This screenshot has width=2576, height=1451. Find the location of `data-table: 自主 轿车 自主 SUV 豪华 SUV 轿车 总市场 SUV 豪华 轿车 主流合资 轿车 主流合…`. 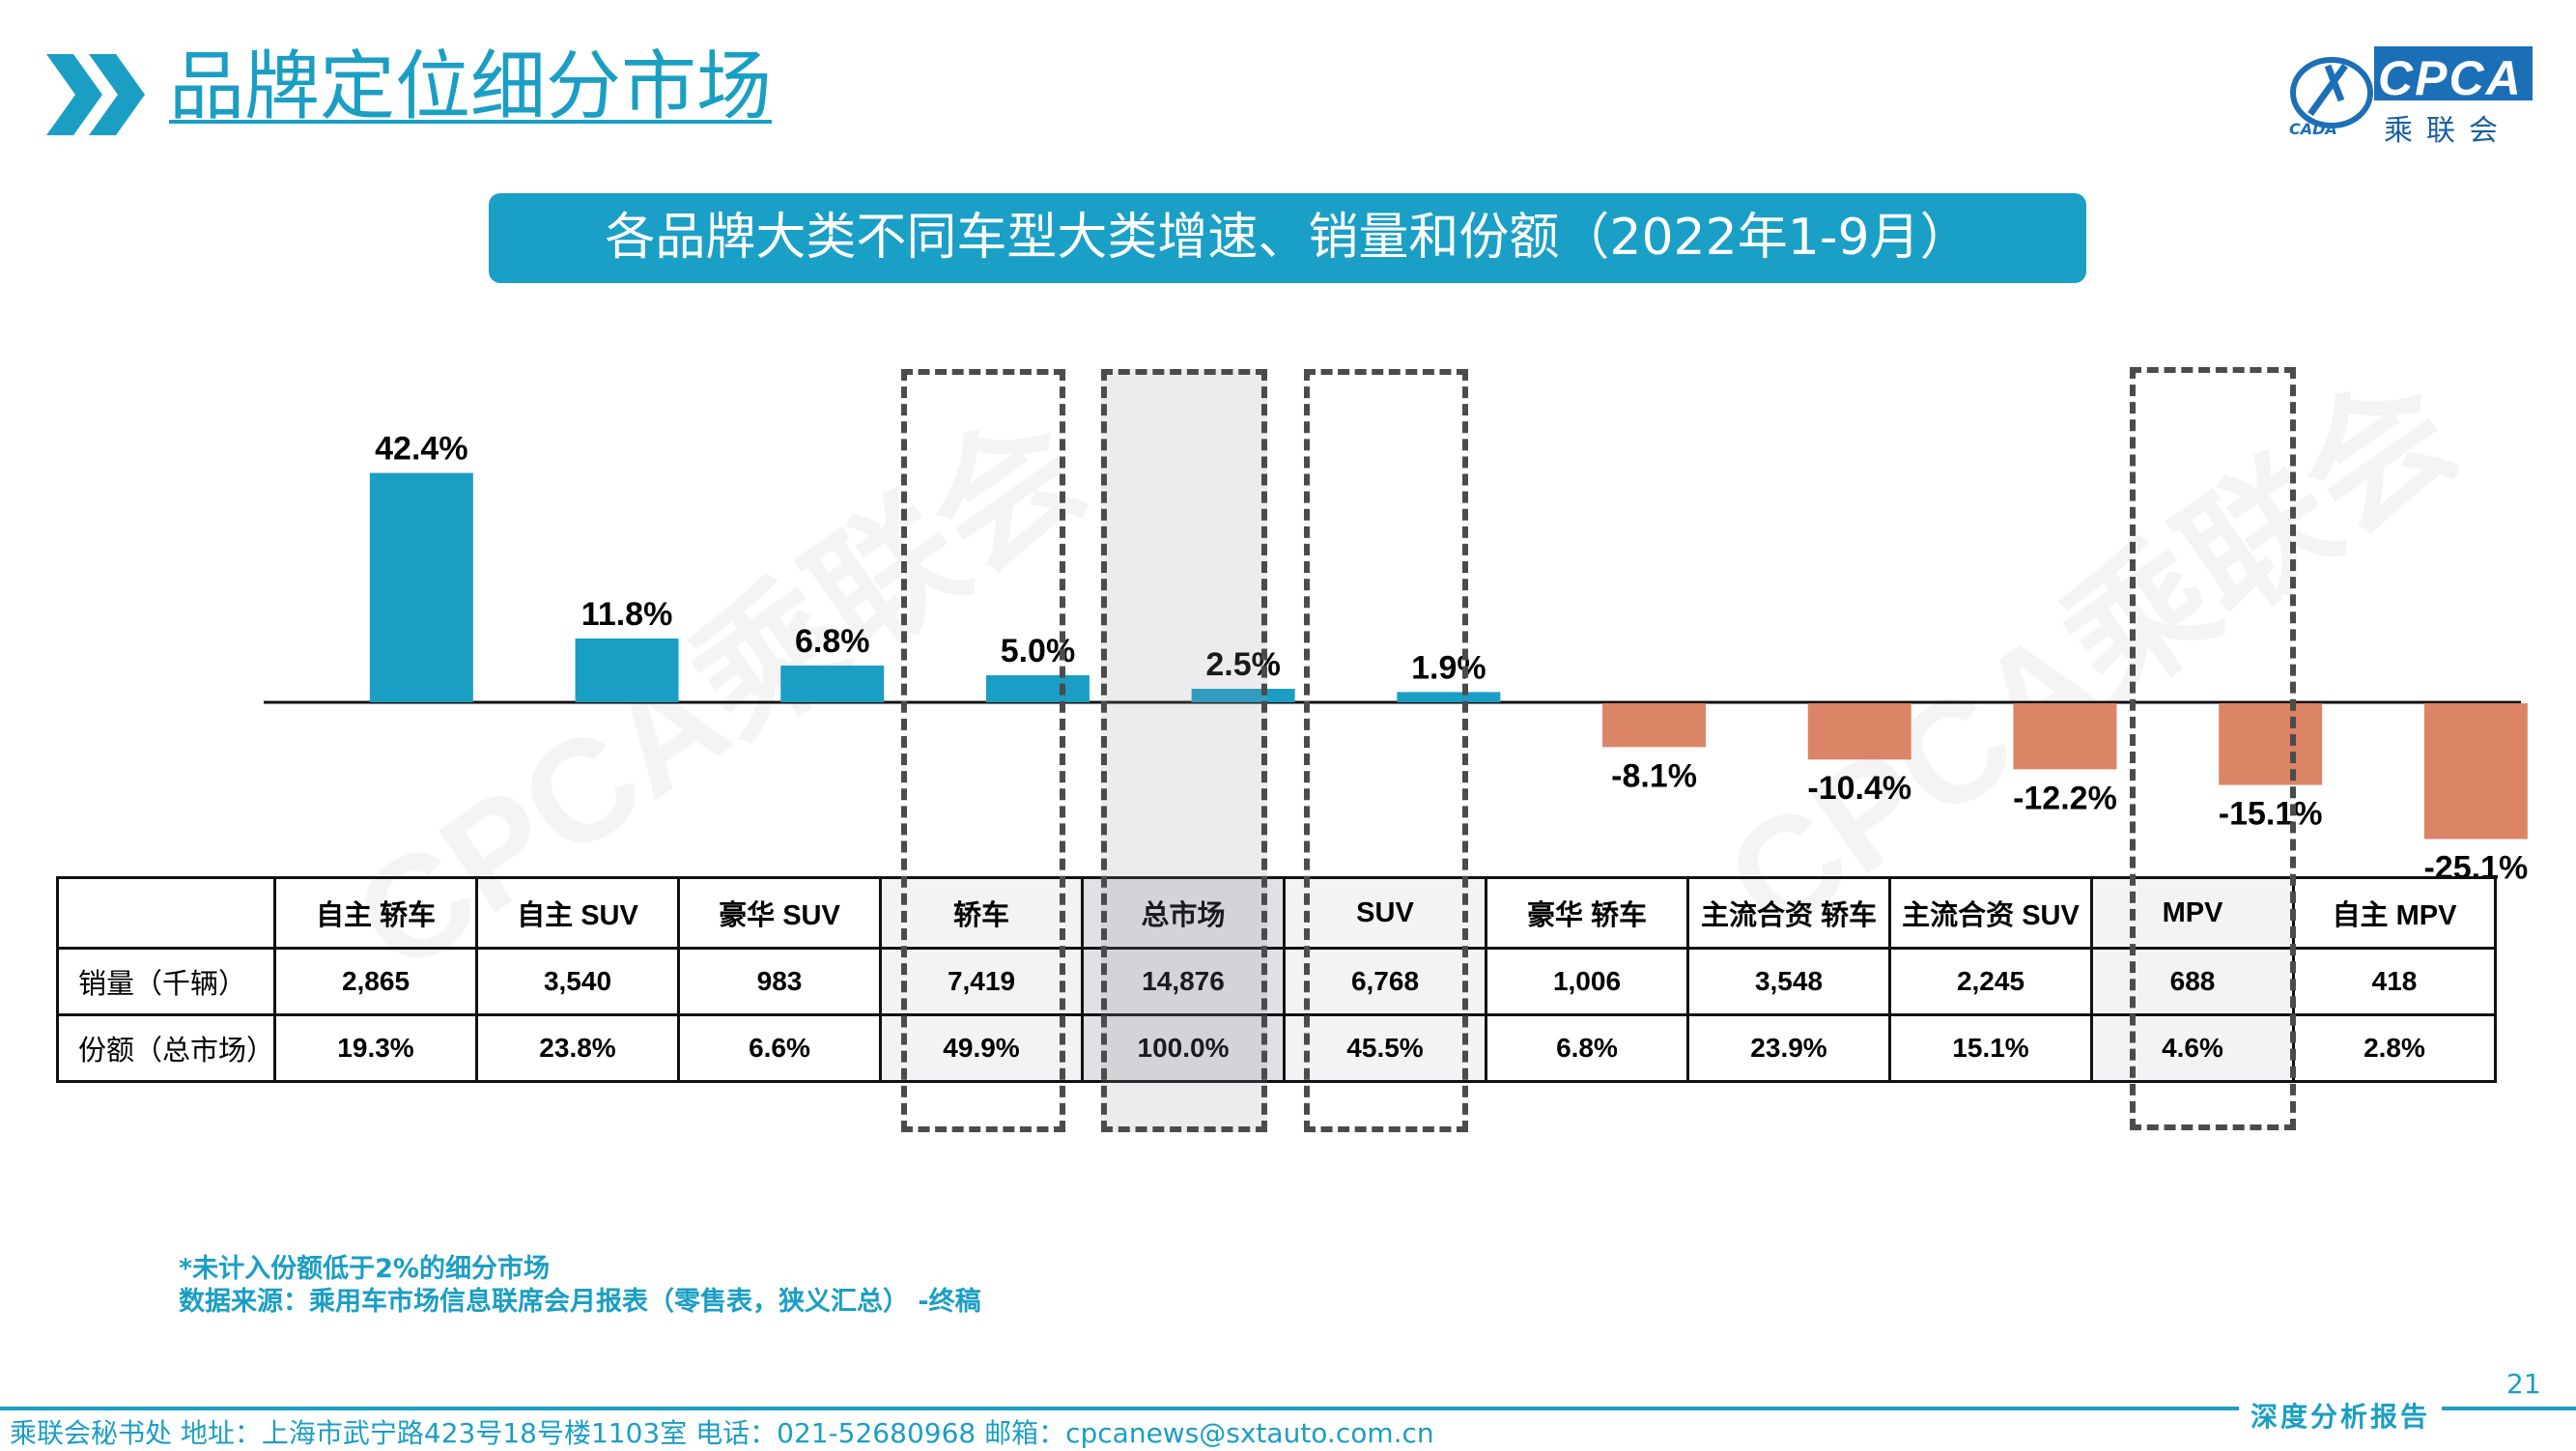

data-table: 自主 轿车 自主 SUV 豪华 SUV 轿车 总市场 SUV 豪华 轿车 主流合资 轿车 主流合… is located at coordinates (1276, 979).